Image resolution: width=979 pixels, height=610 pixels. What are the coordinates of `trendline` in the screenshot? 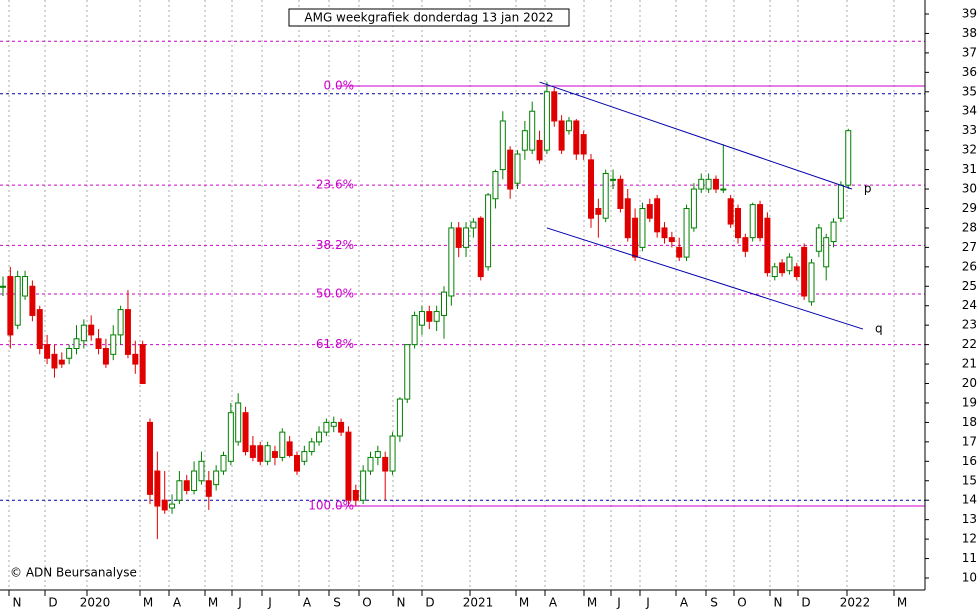 It's located at (705, 278).